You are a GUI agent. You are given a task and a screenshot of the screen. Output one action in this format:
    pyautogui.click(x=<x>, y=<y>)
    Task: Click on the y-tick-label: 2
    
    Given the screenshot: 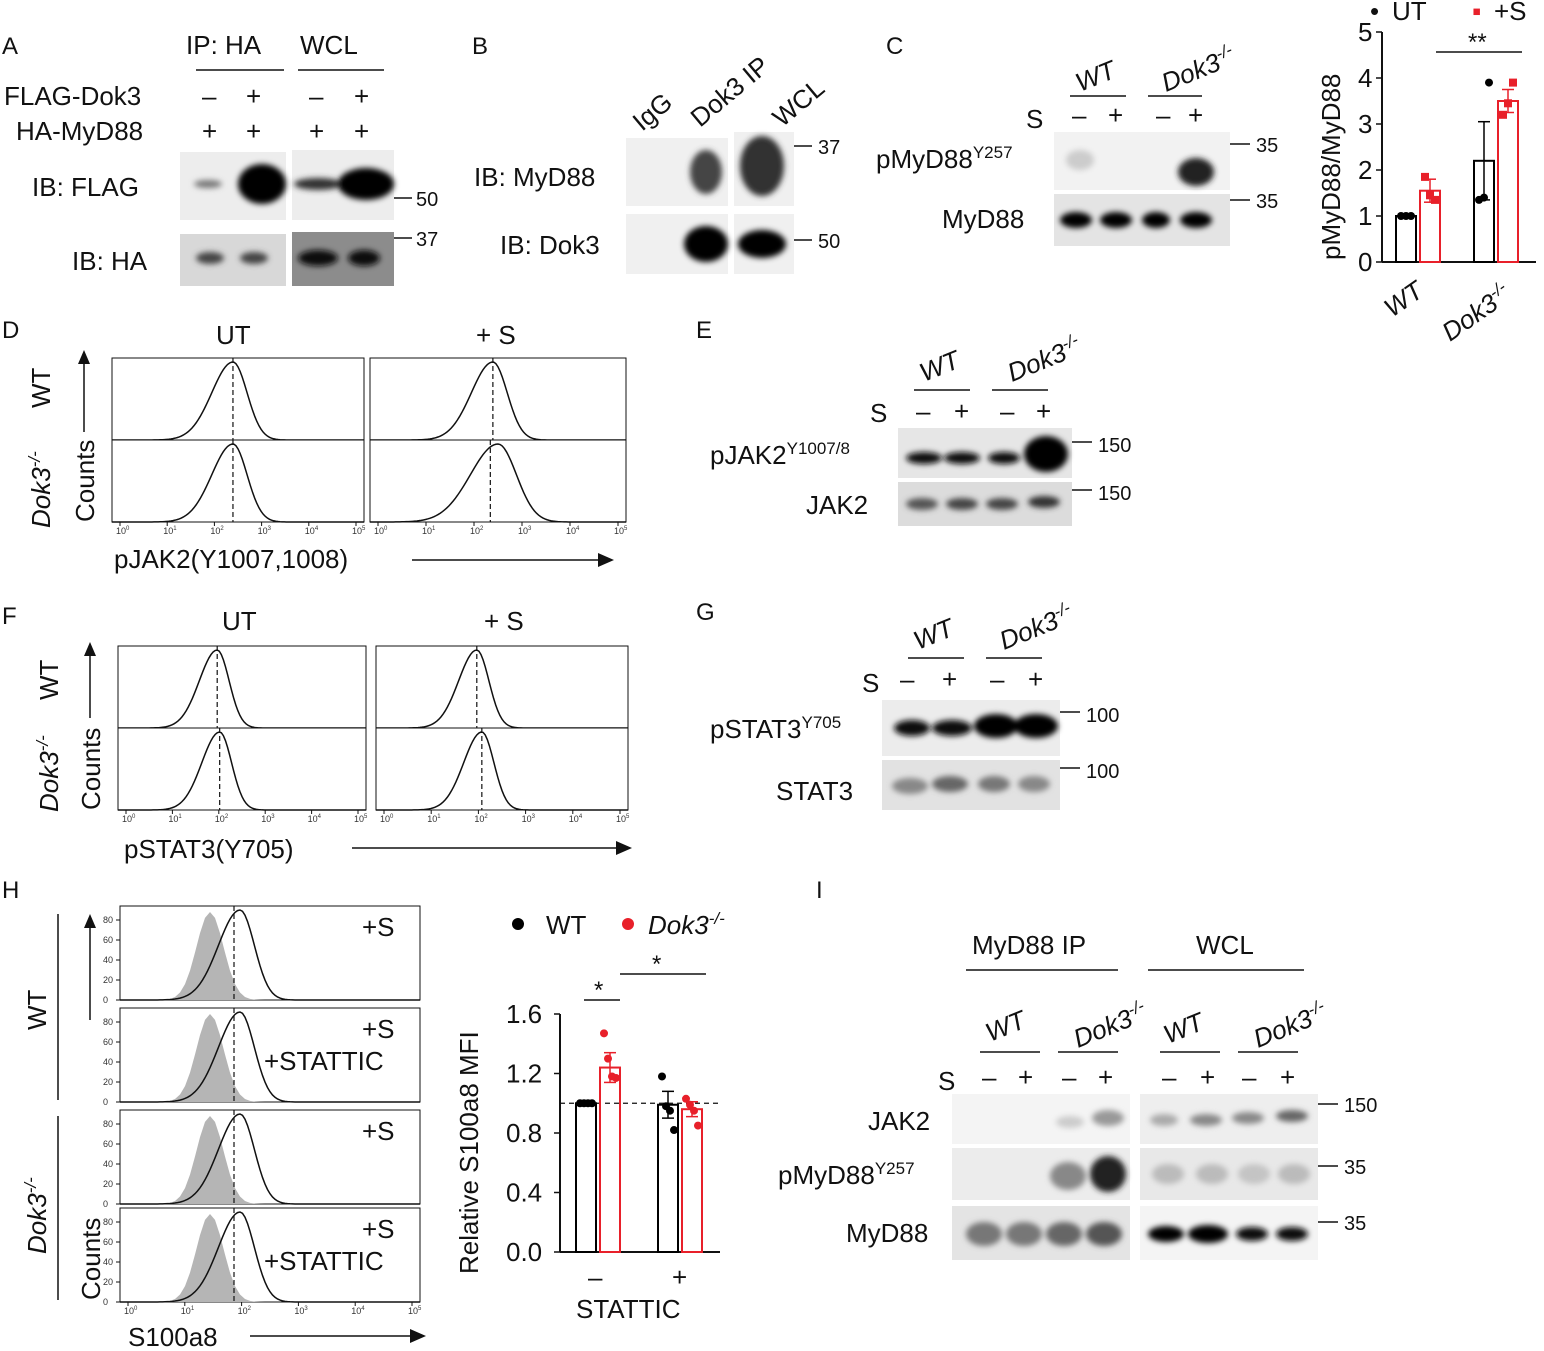 What is the action you would take?
    pyautogui.click(x=1365, y=170)
    